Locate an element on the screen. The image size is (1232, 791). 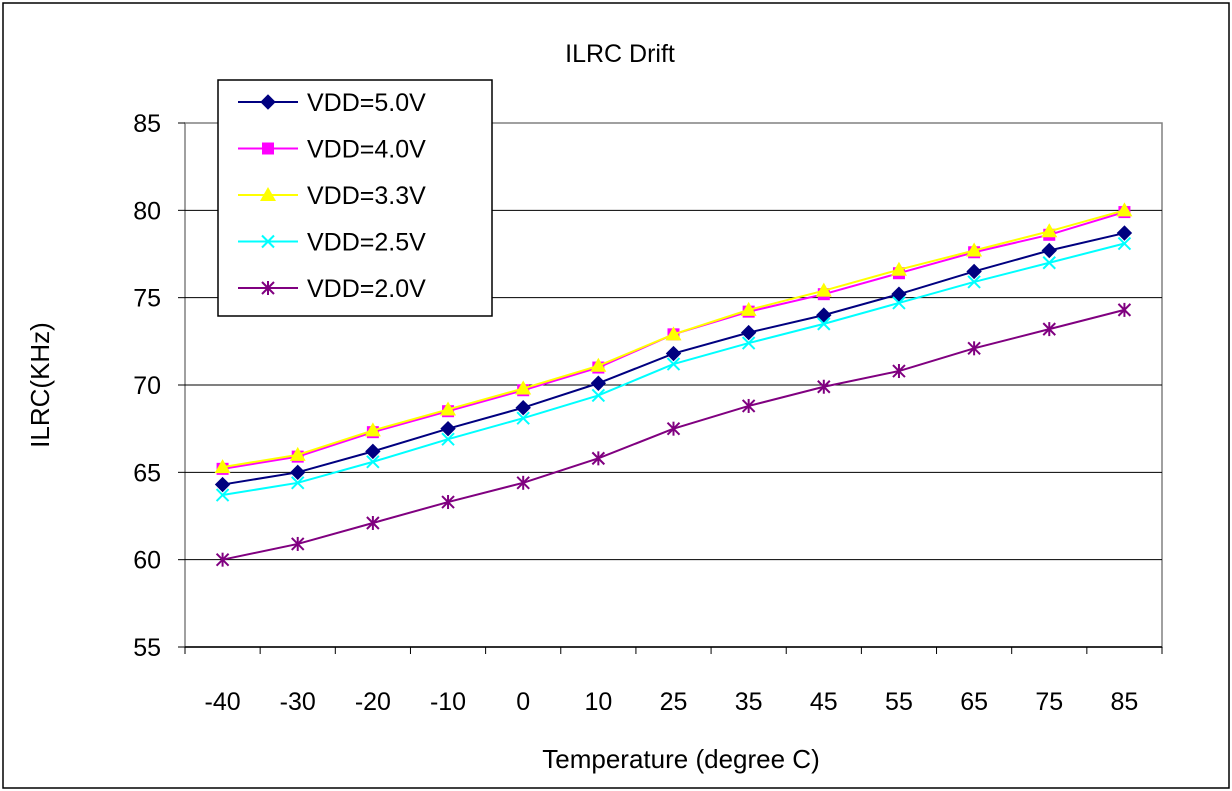
x-tick-label: -40 is located at coordinates (223, 702).